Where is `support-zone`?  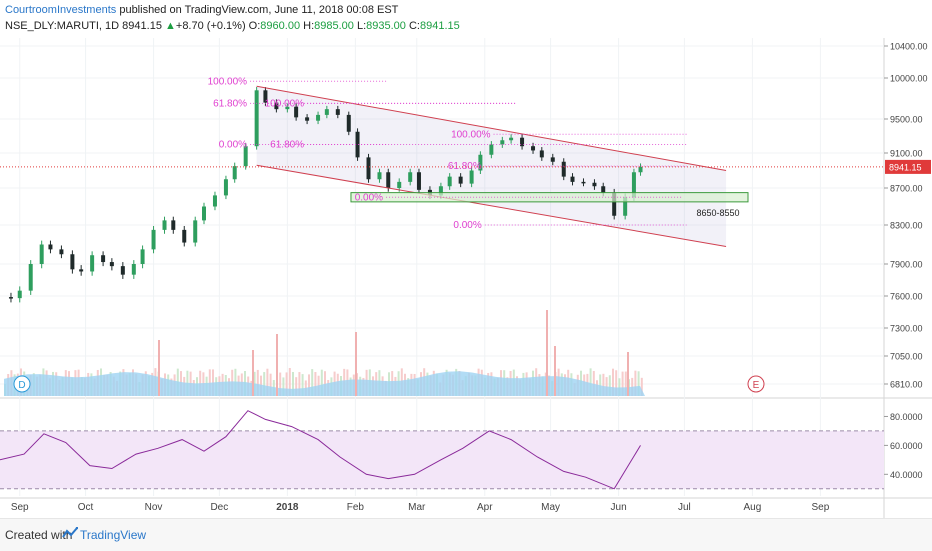 support-zone is located at coordinates (549, 197).